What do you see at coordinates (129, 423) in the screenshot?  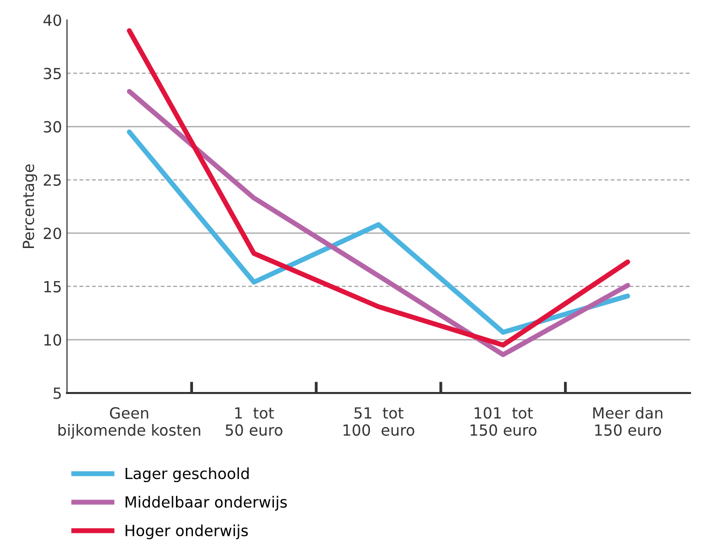 I see `x-tick-label: Geen bijkomende kosten` at bounding box center [129, 423].